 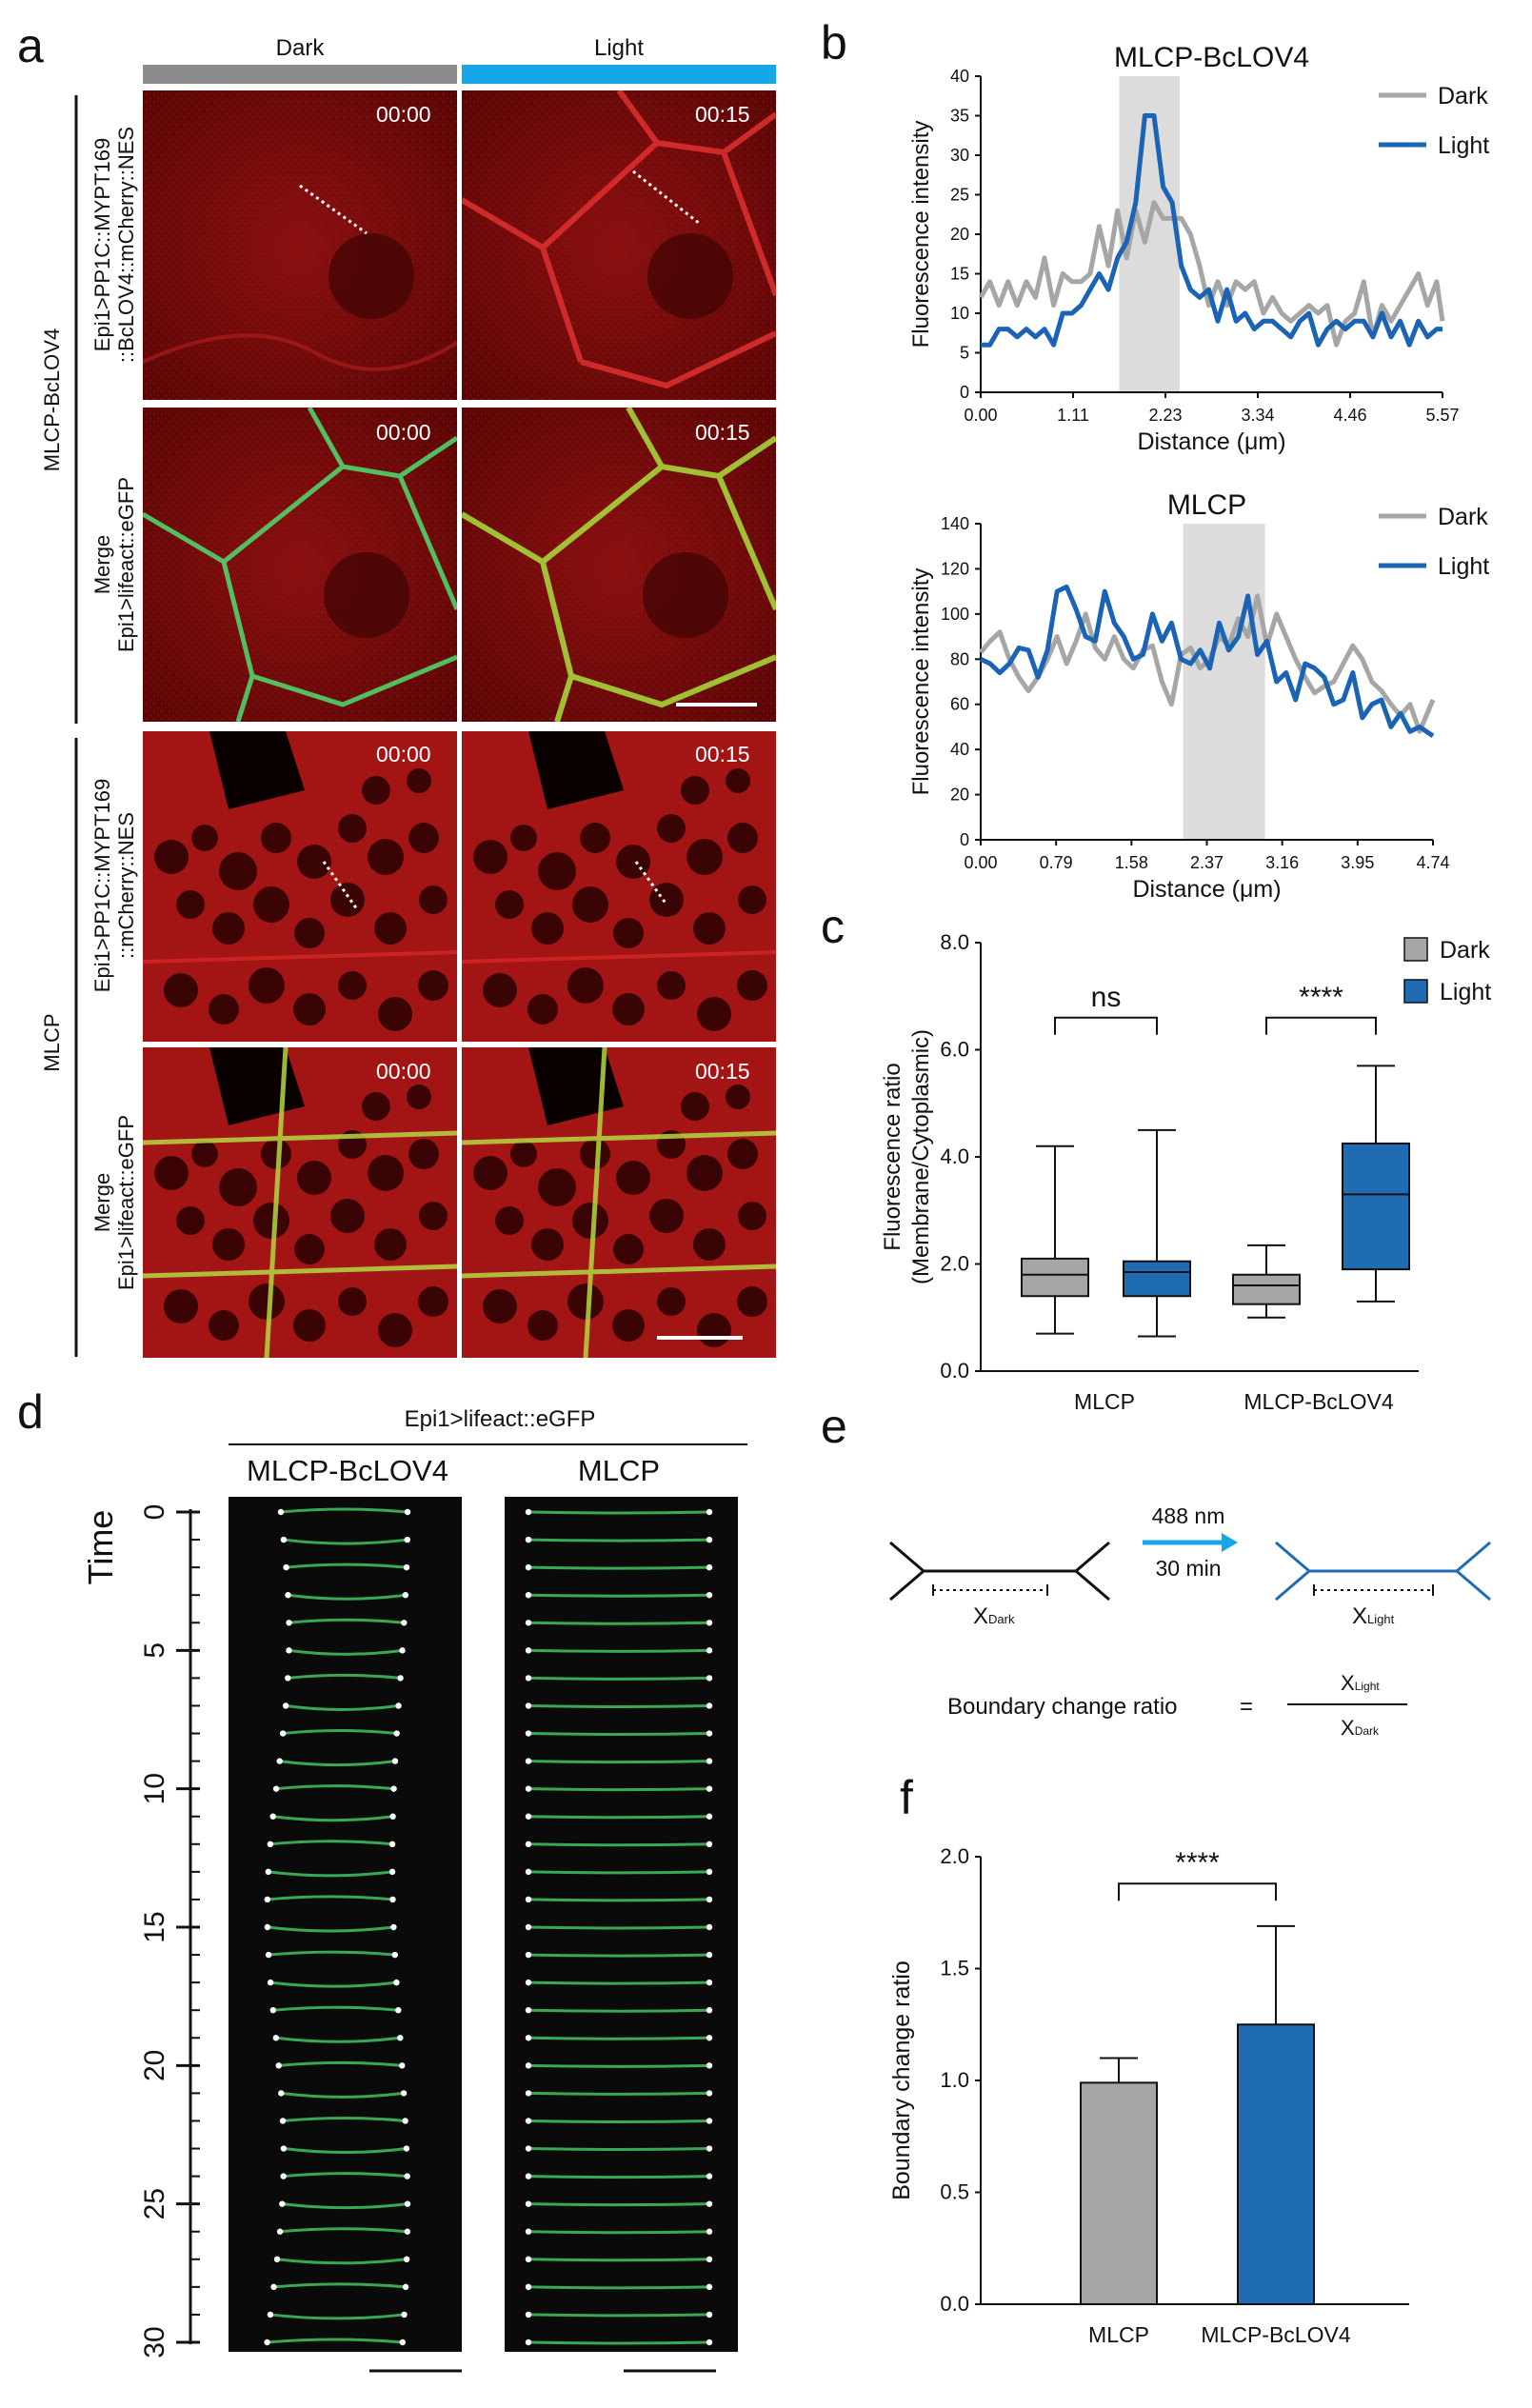 I want to click on group-label-bottom: MLCP, so click(x=52, y=1042).